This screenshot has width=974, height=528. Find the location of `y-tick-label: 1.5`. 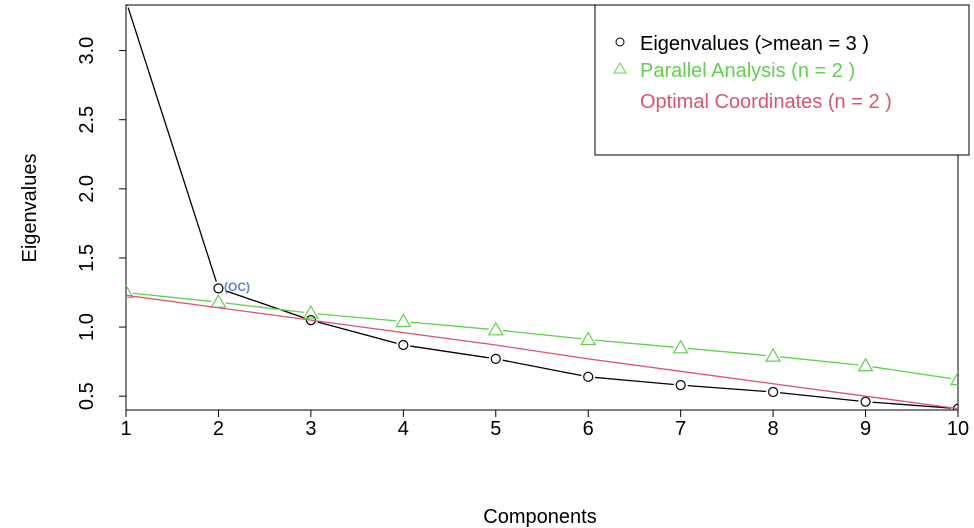

y-tick-label: 1.5 is located at coordinates (87, 258).